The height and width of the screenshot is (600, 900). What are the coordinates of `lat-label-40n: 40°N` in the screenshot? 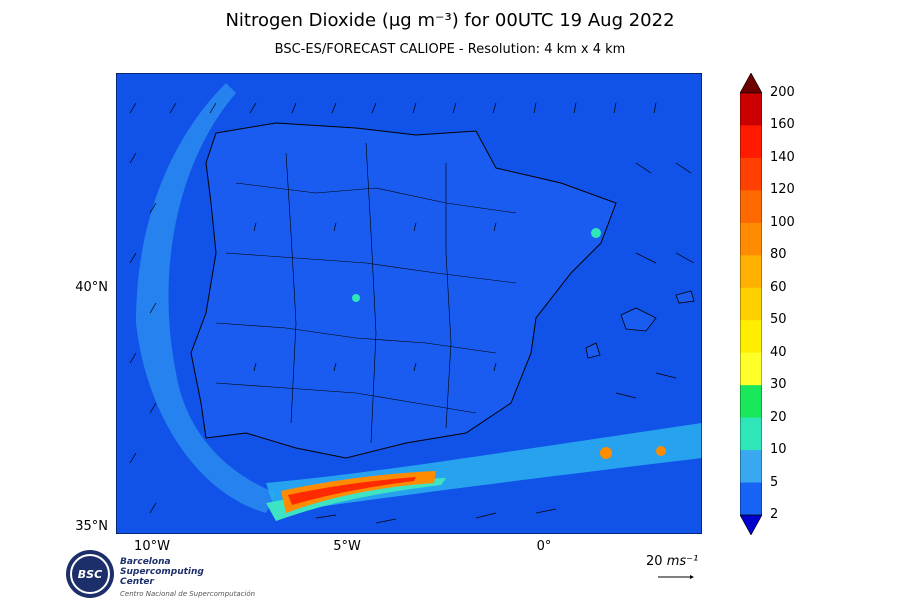 It's located at (91, 287).